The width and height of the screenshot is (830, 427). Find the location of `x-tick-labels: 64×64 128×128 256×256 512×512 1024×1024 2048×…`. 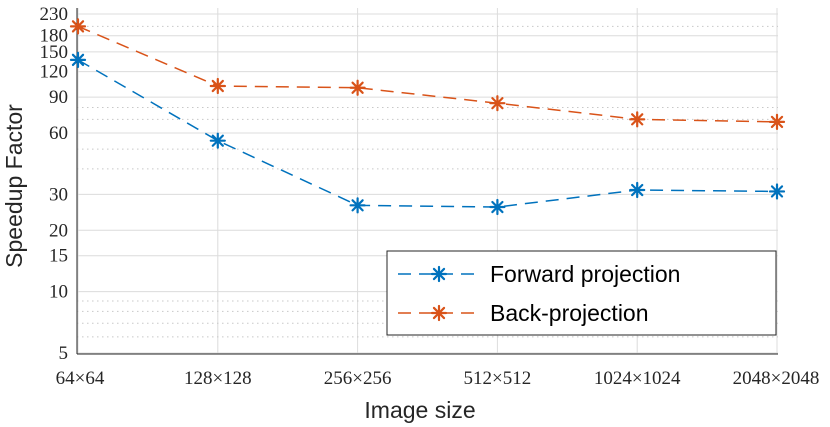

x-tick-labels: 64×64 128×128 256×256 512×512 1024×1024 2048×… is located at coordinates (438, 378).